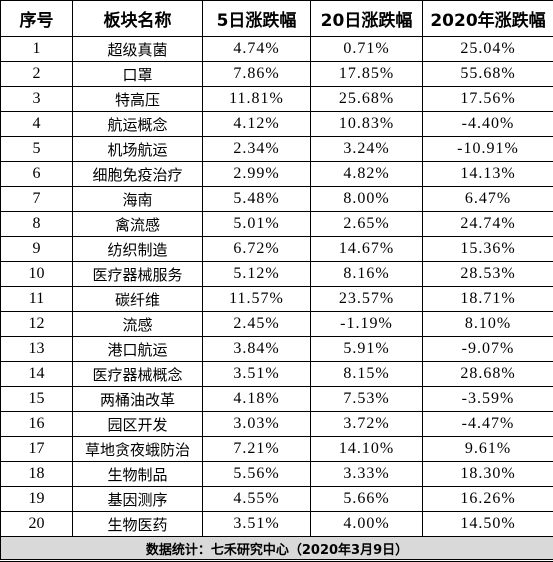 The height and width of the screenshot is (562, 553). I want to click on row-index: 8, so click(36, 224).